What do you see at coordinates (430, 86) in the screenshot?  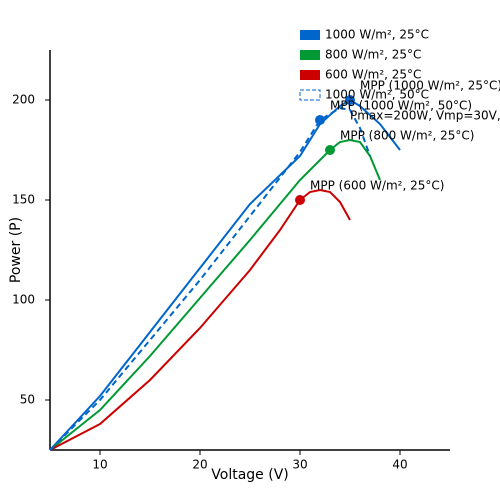 I see `mpp-label: MPP (1000 W/m², 25°C)` at bounding box center [430, 86].